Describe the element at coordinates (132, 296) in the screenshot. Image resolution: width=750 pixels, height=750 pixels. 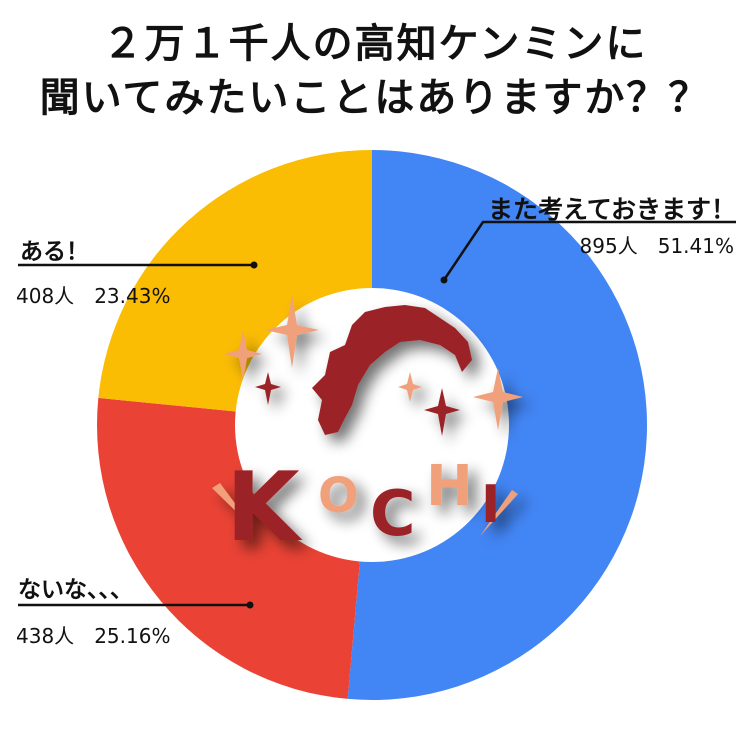
I see `percent: 23.43%` at that location.